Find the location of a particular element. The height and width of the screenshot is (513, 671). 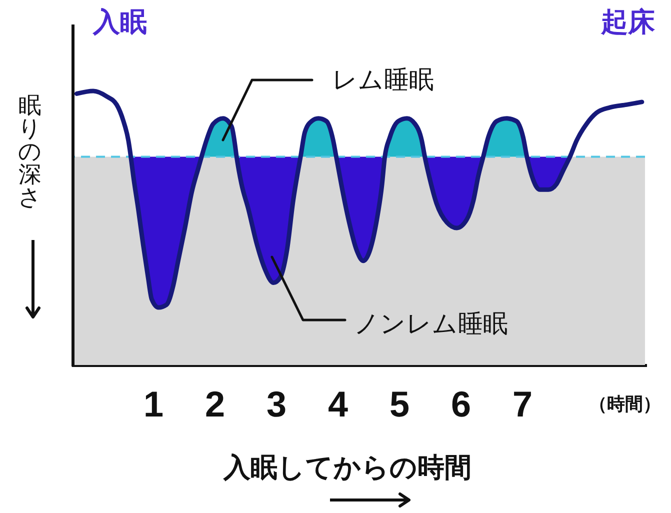

x-tick-label: 3 is located at coordinates (276, 404).